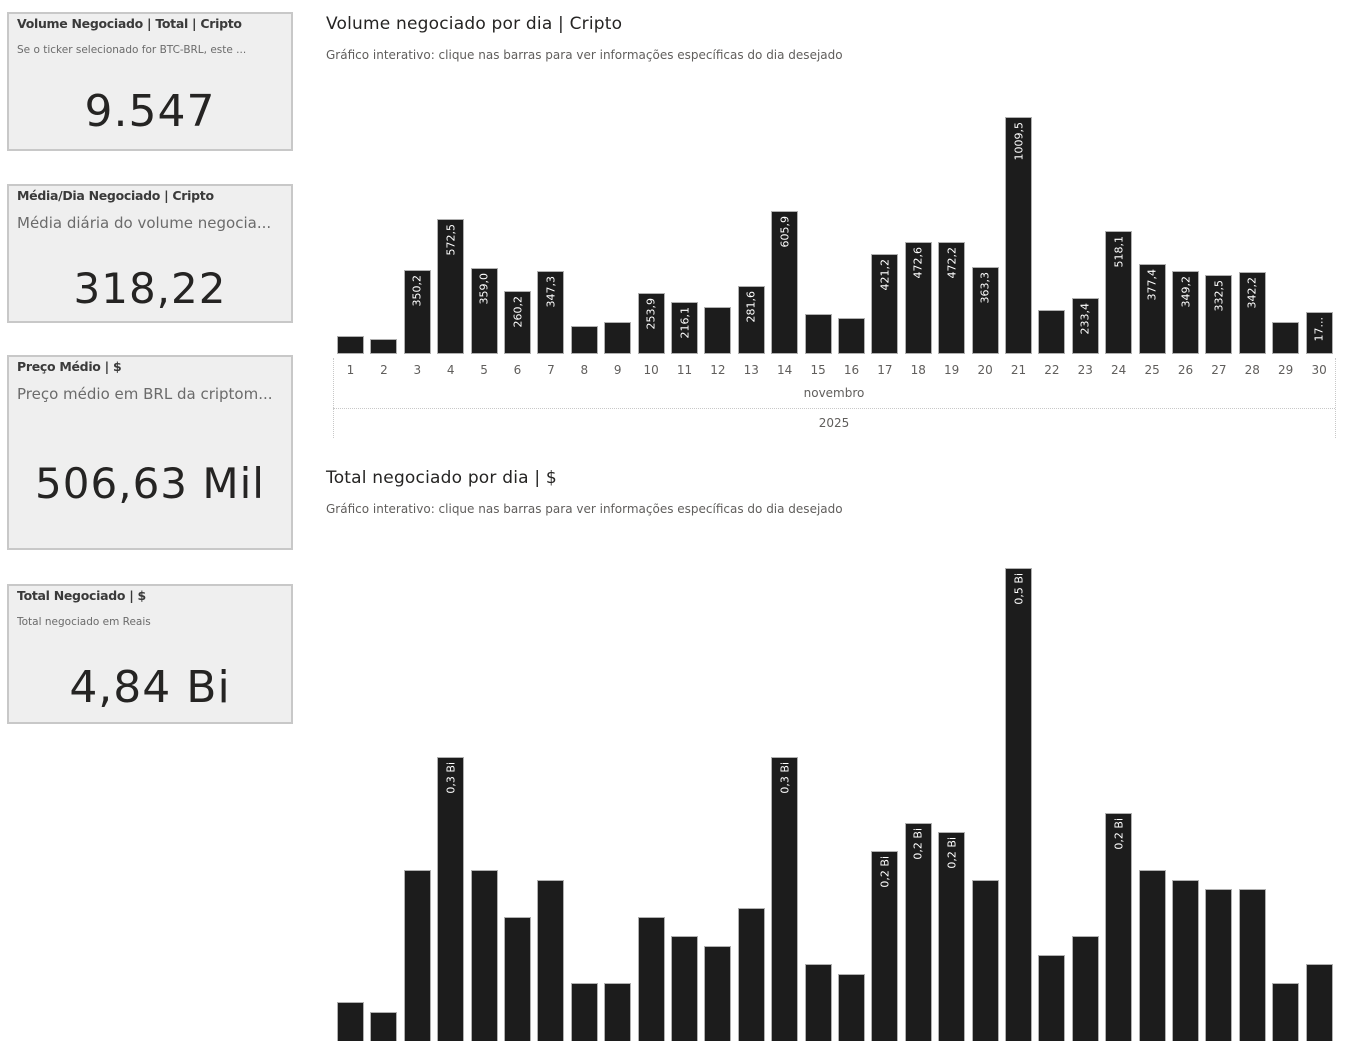 The image size is (1347, 1041). Describe the element at coordinates (1185, 370) in the screenshot. I see `x-tick-label: 26` at that location.